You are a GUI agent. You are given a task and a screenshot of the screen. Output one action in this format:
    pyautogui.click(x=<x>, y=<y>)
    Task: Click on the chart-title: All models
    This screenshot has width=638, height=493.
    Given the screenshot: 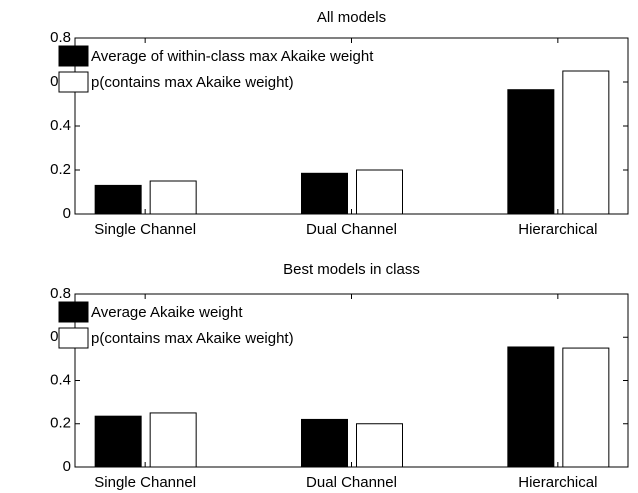 What is the action you would take?
    pyautogui.click(x=351, y=17)
    